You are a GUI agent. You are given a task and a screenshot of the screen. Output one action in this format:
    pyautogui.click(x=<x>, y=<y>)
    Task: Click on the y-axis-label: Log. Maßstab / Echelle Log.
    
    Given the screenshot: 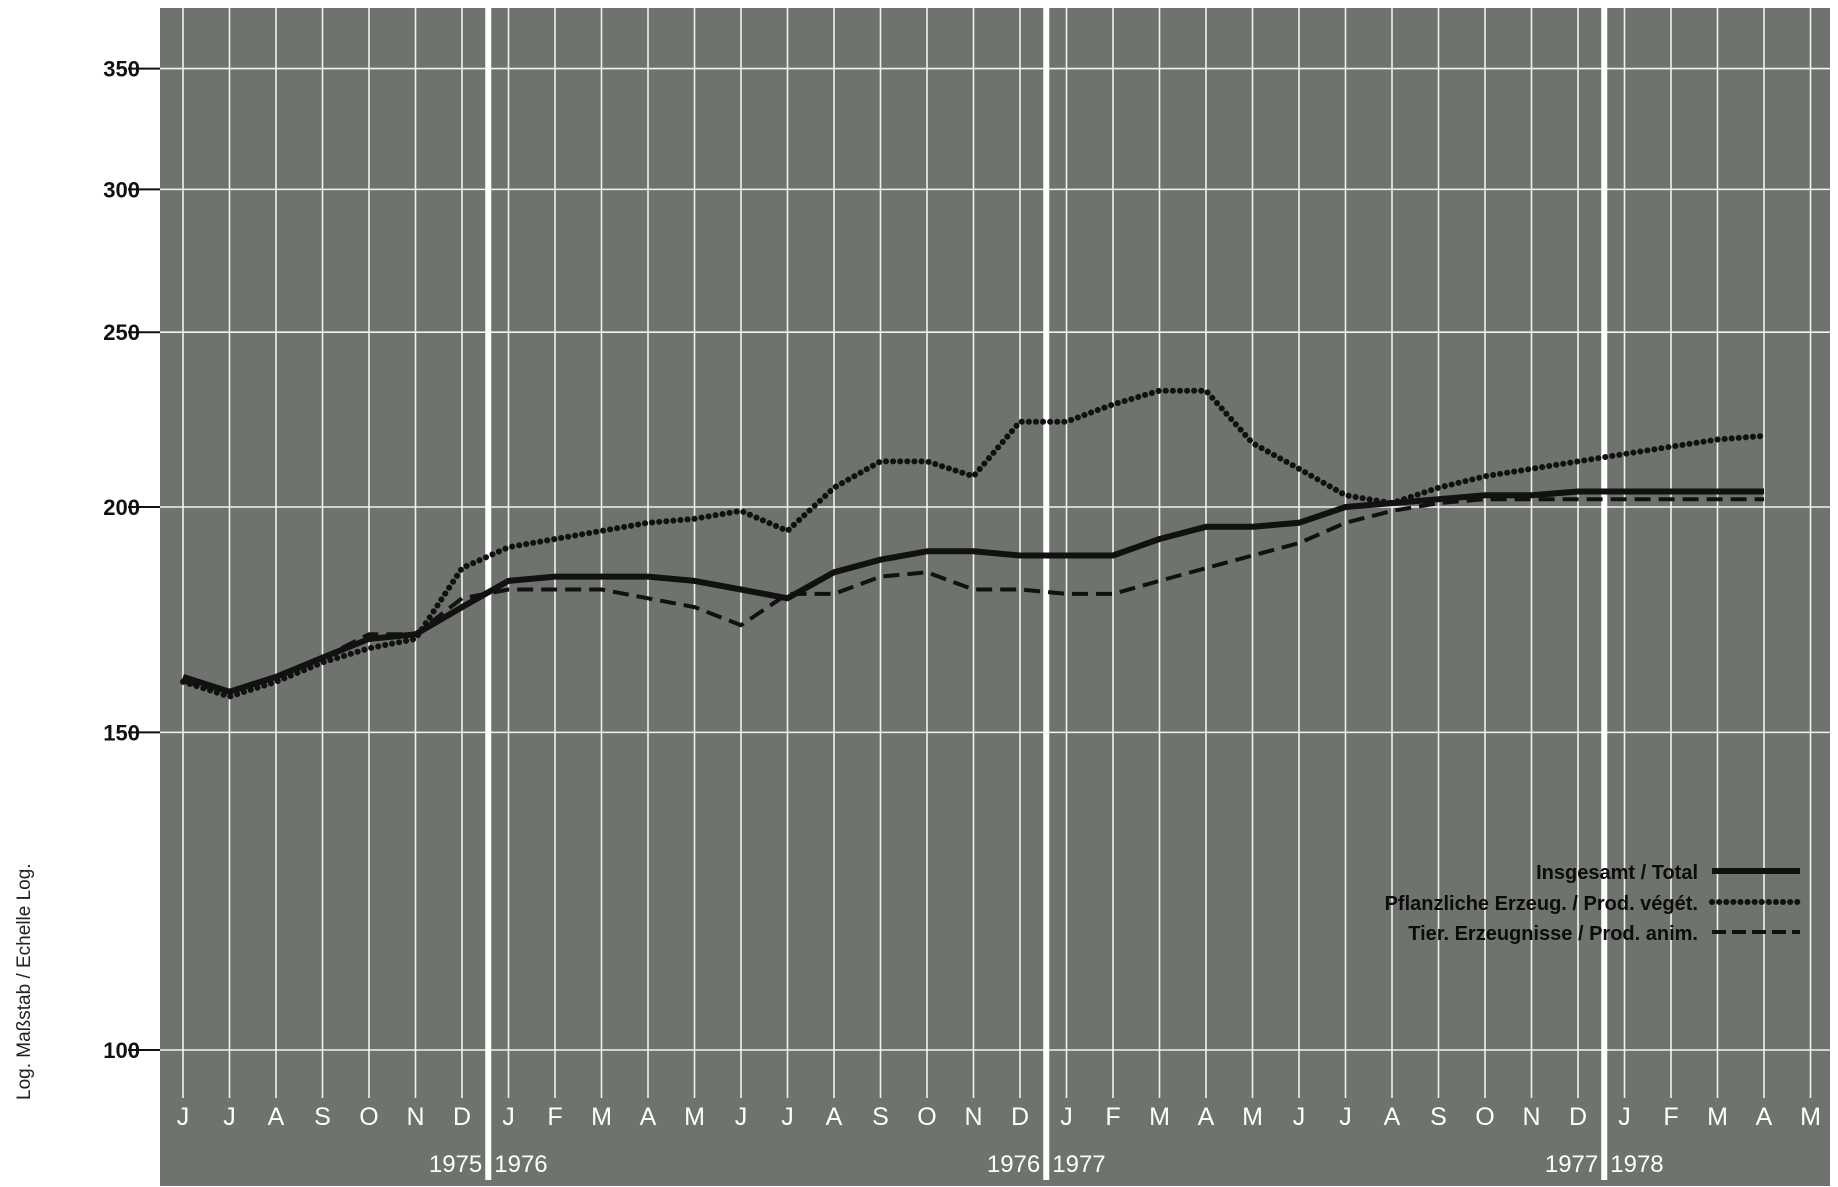 What is the action you would take?
    pyautogui.click(x=24, y=981)
    